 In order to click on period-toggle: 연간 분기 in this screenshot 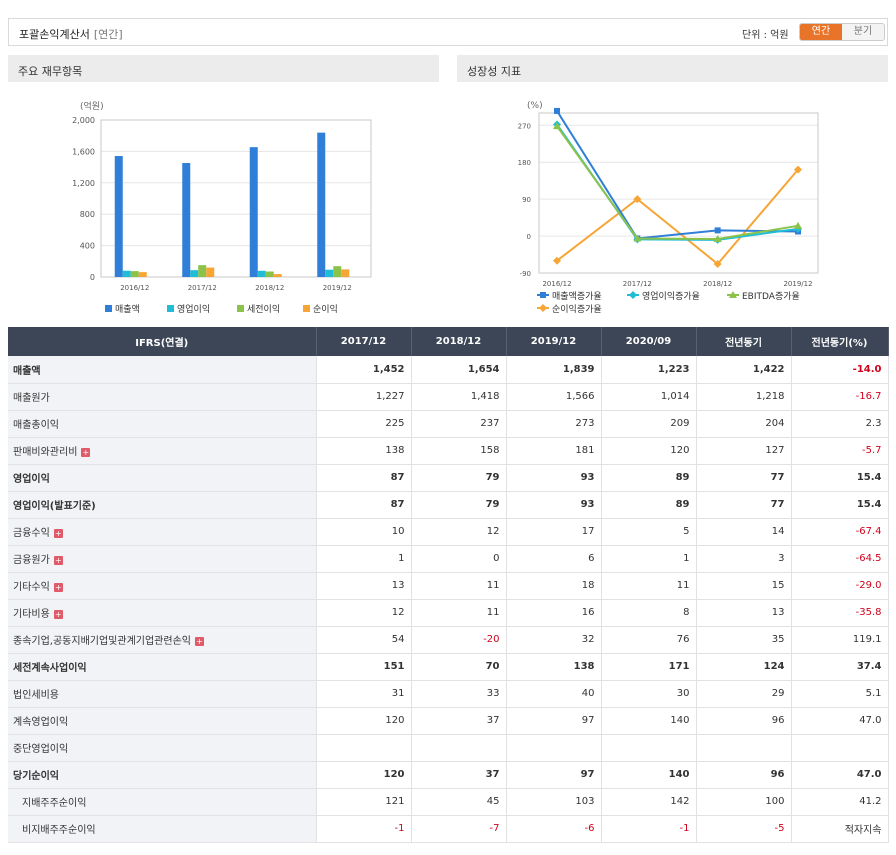, I will do `click(842, 32)`.